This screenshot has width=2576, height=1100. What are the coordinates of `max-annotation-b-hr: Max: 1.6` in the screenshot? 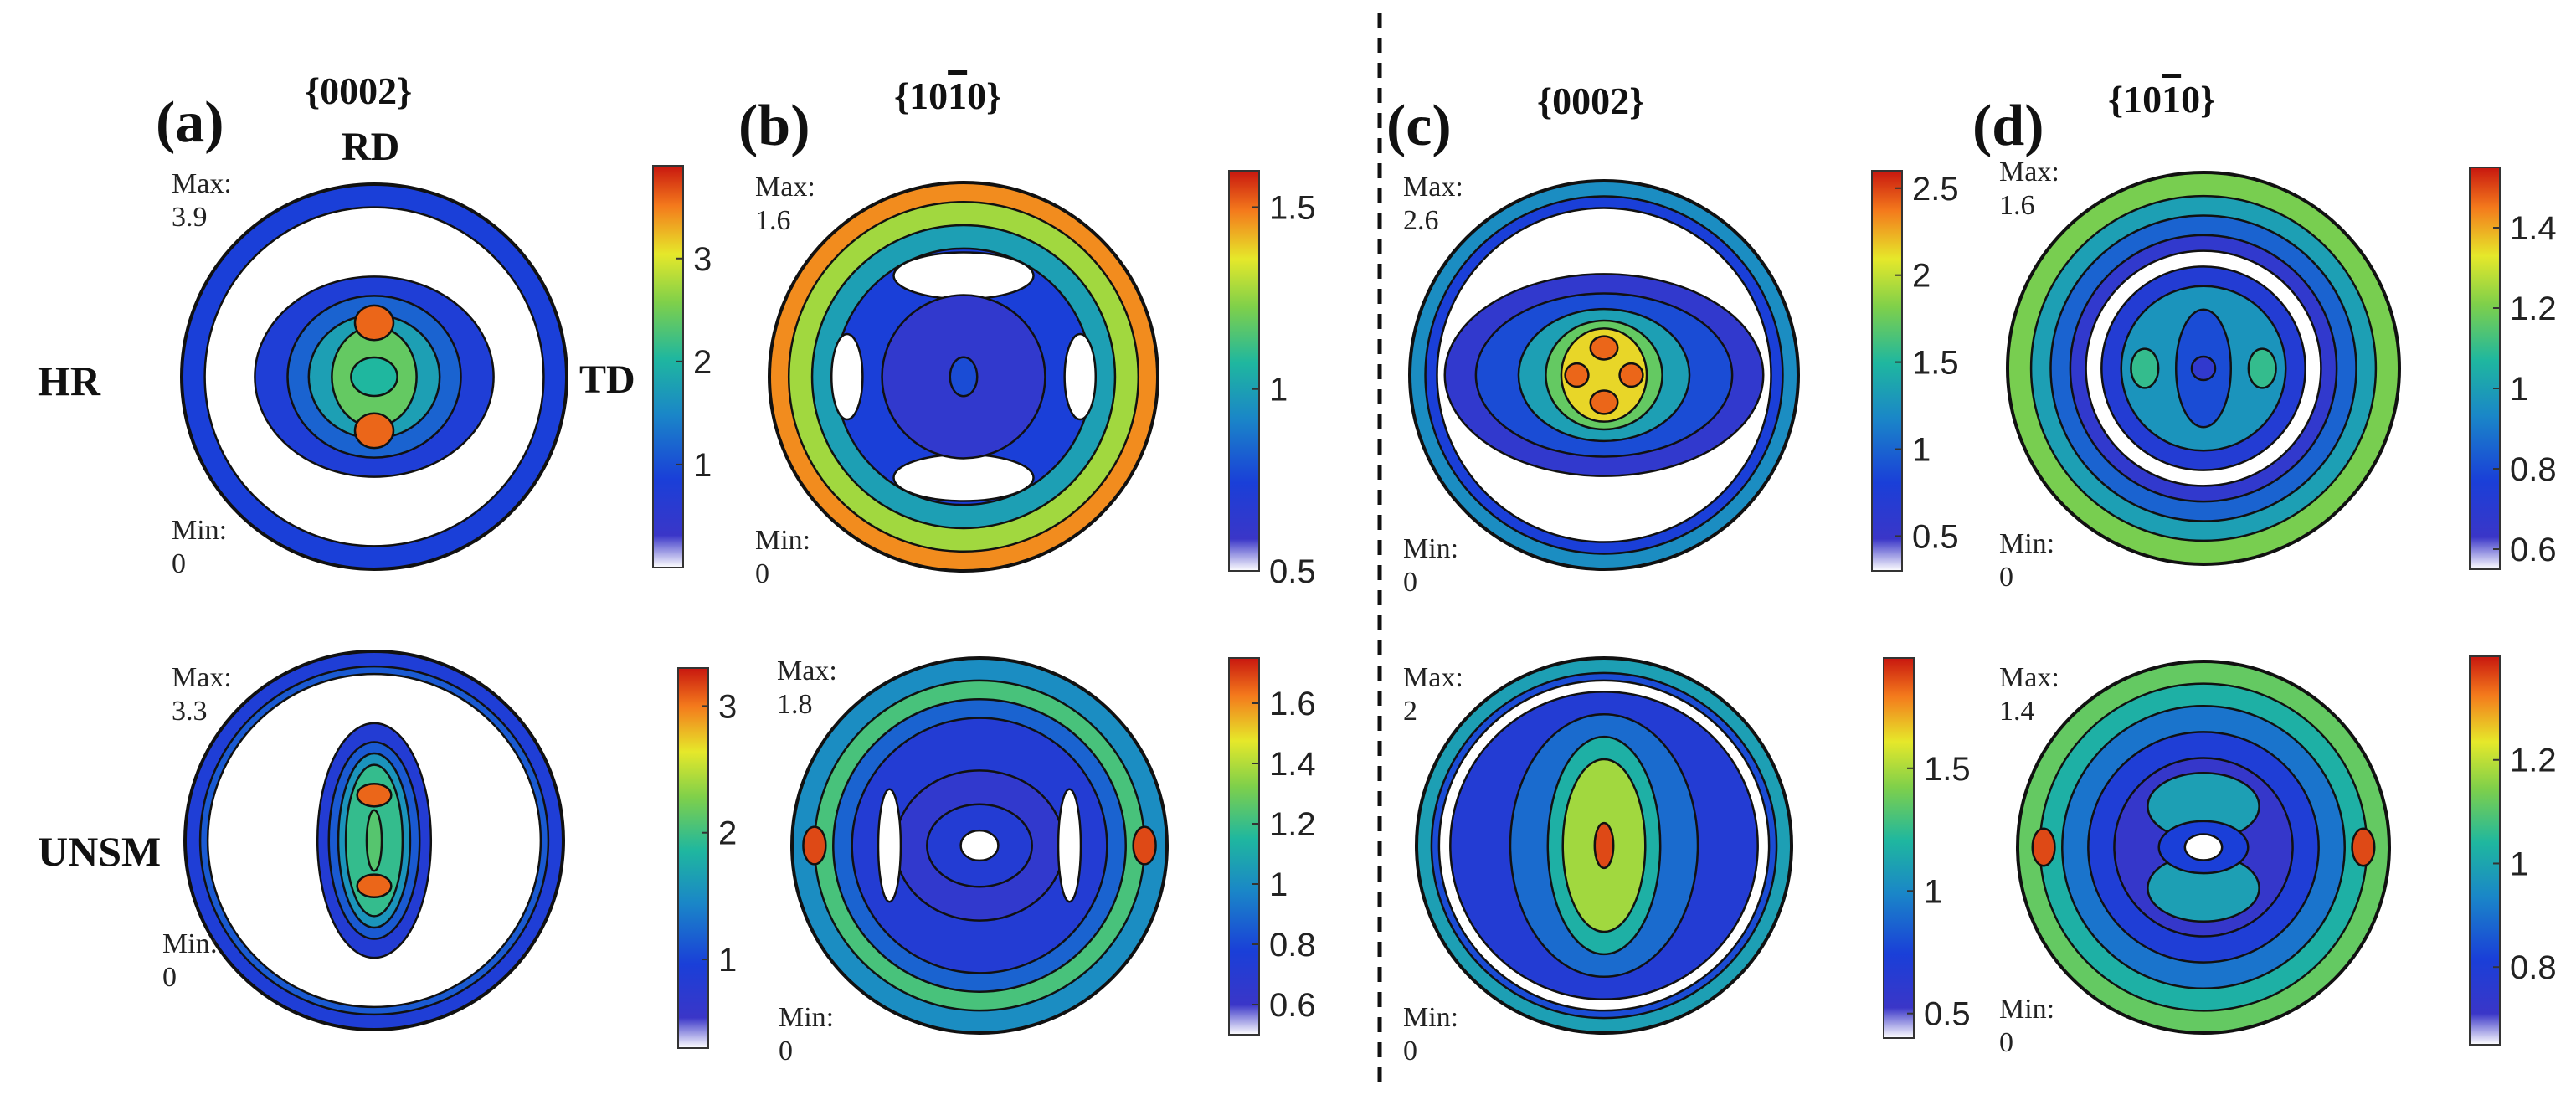 It's located at (785, 204).